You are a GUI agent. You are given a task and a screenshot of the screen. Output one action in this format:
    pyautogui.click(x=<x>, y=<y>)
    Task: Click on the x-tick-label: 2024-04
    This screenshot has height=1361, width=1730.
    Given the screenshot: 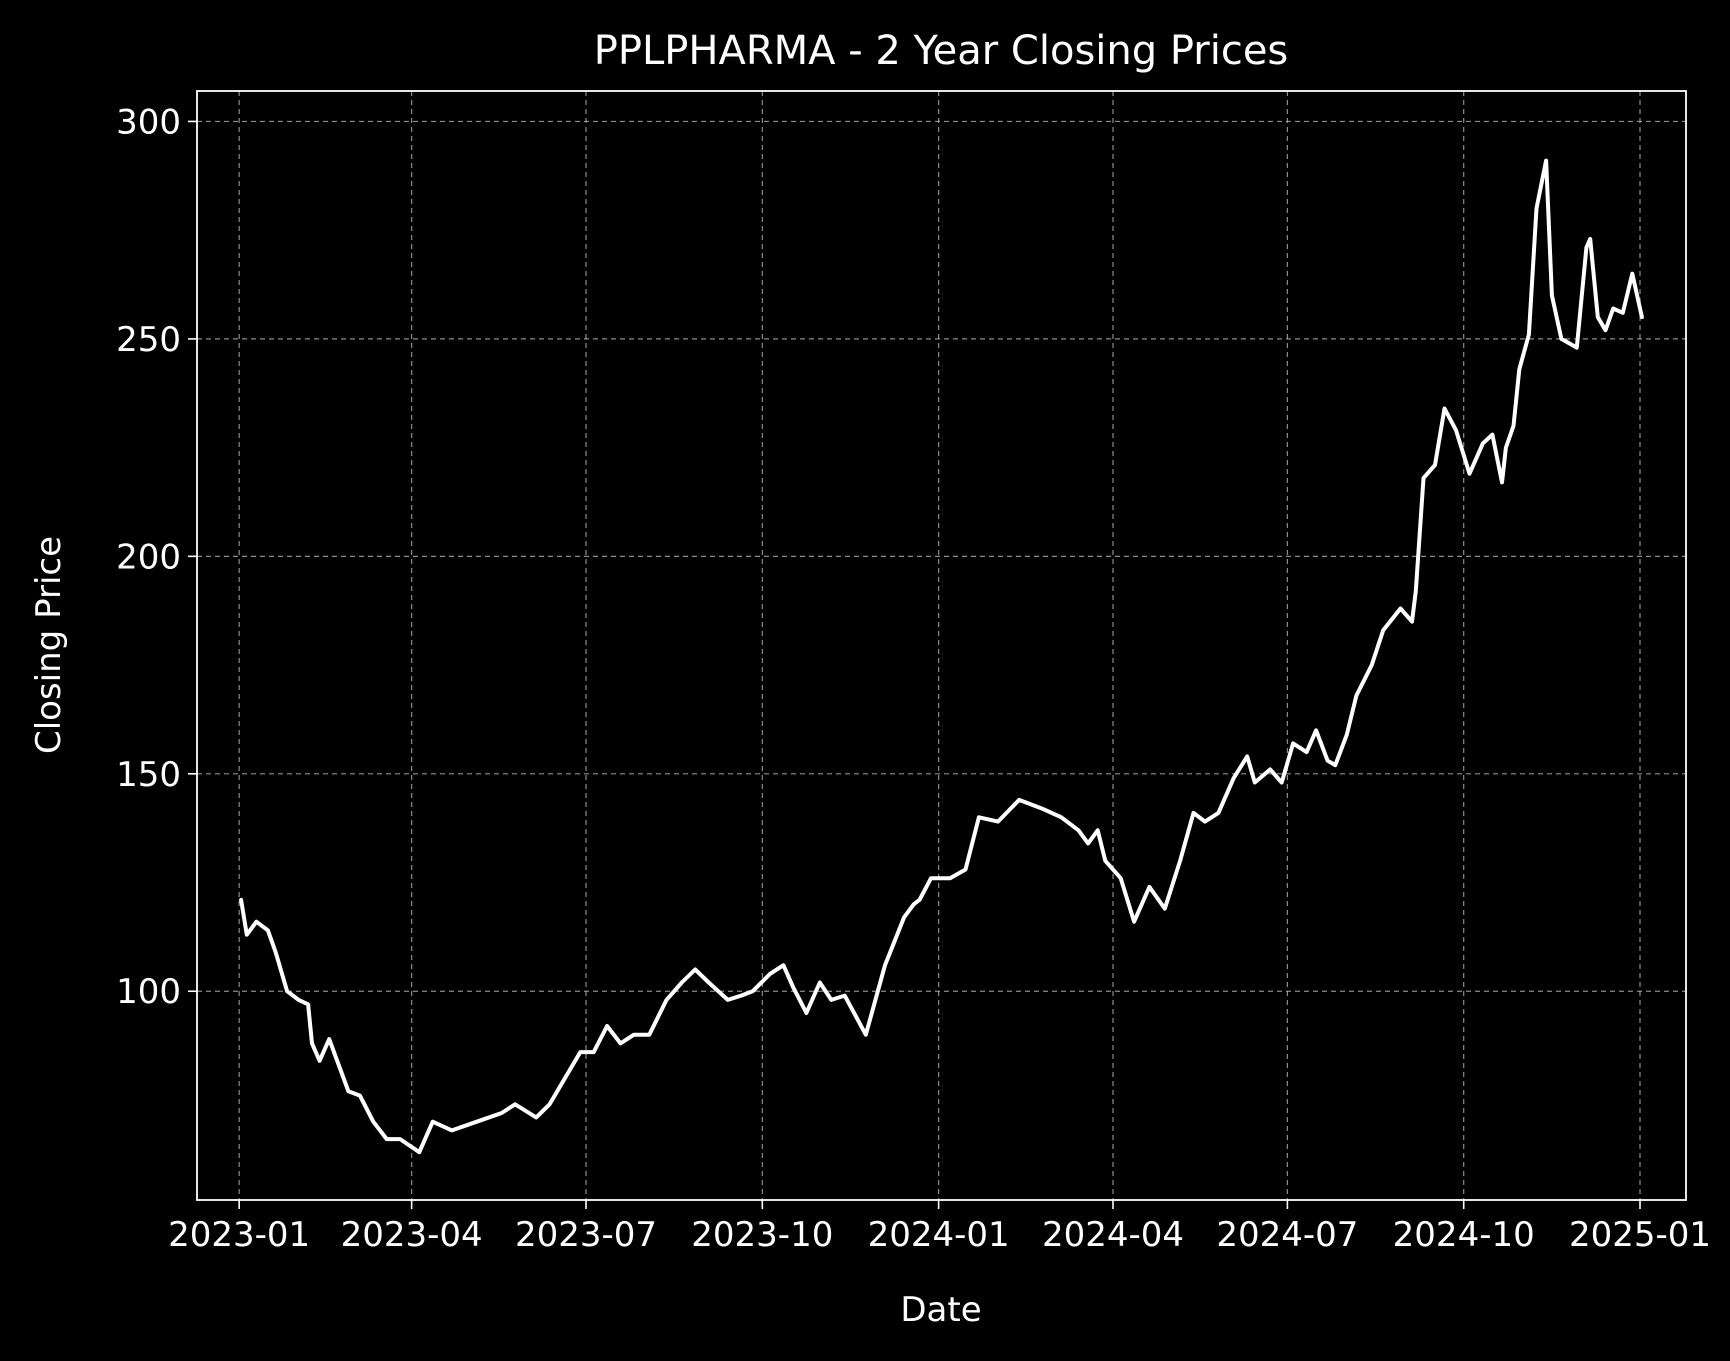 What is the action you would take?
    pyautogui.click(x=1113, y=1235)
    